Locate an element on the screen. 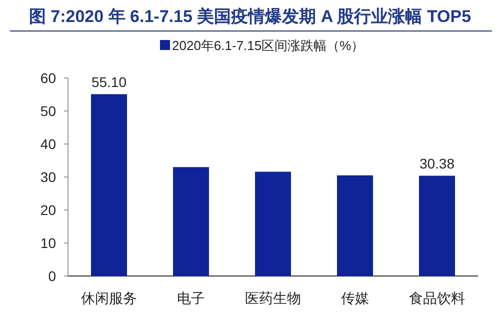 The image size is (500, 335). y-tick-label: 0 is located at coordinates (52, 276).